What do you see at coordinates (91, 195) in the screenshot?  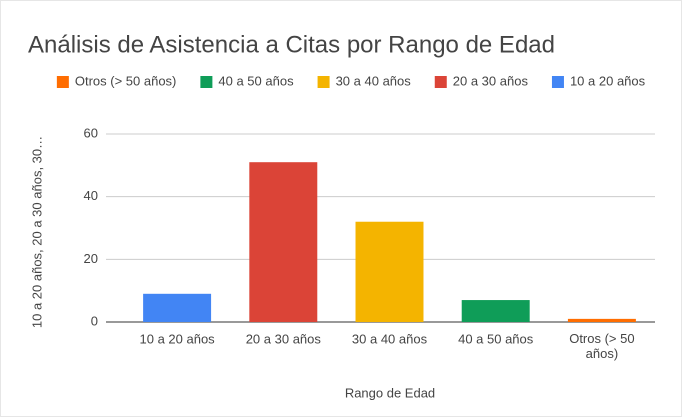 I see `y-tick-label: 40` at bounding box center [91, 195].